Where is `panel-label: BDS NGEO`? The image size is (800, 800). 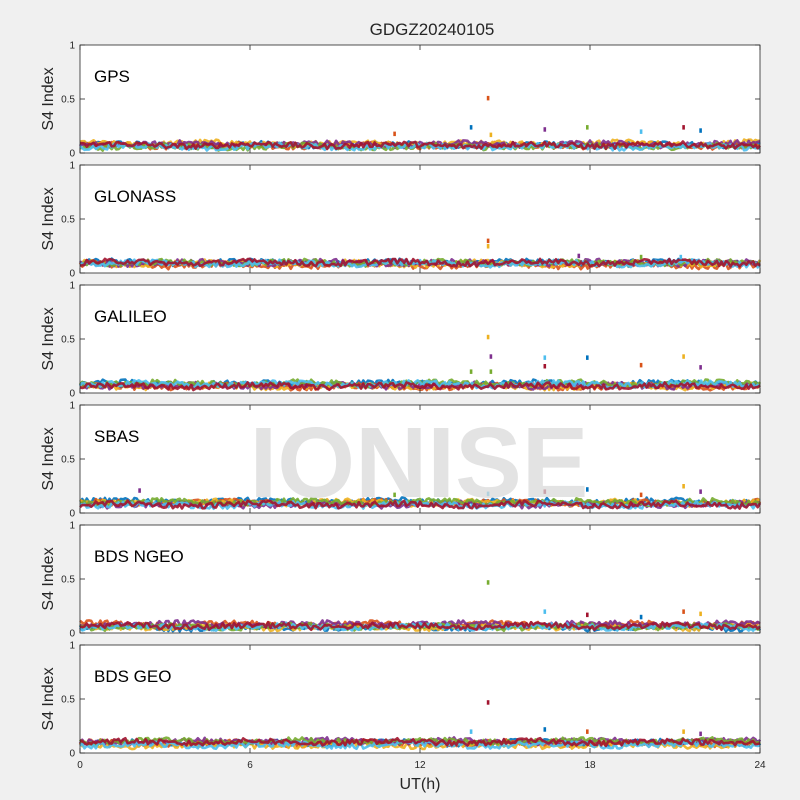
panel-label: BDS NGEO is located at coordinates (139, 556).